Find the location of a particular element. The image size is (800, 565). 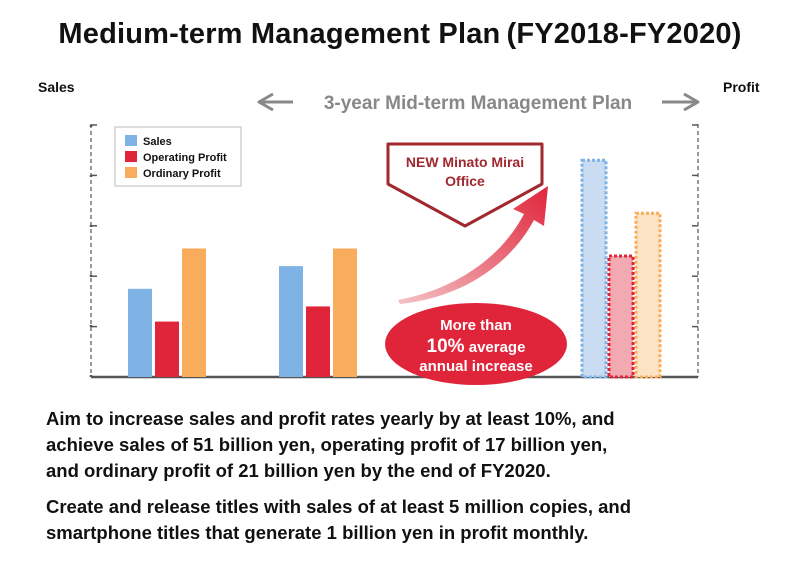

legend-label-ordinary: Ordinary Profit is located at coordinates (182, 174).